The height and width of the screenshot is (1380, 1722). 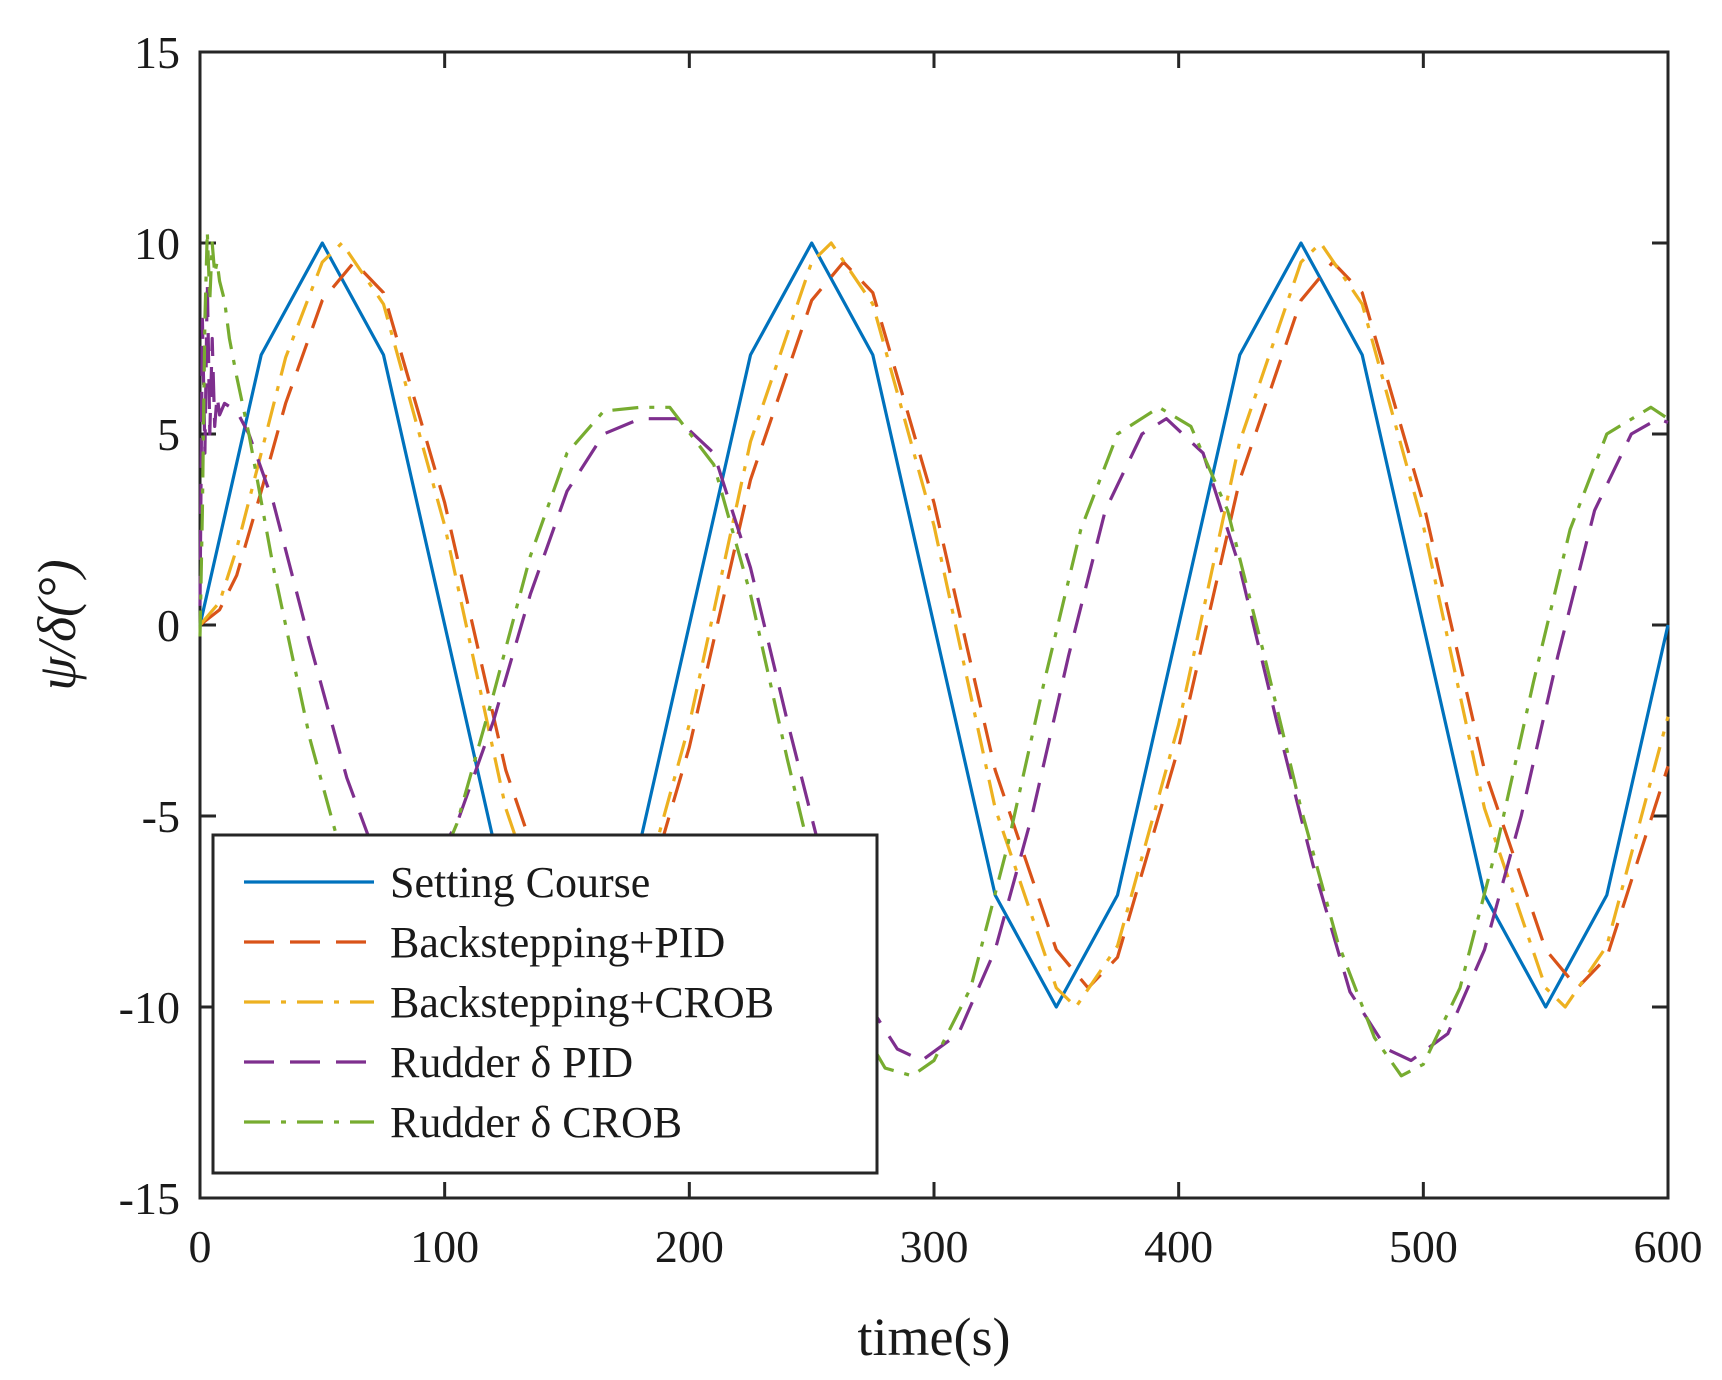 I want to click on y-tick-label: -15, so click(x=149, y=1198).